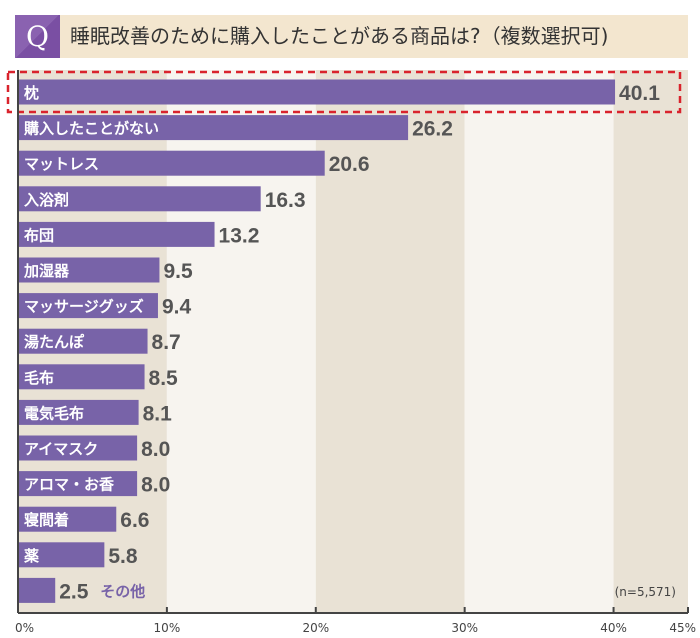 The width and height of the screenshot is (700, 638). Describe the element at coordinates (645, 592) in the screenshot. I see `sample-size-note: (n=5,571)` at that location.